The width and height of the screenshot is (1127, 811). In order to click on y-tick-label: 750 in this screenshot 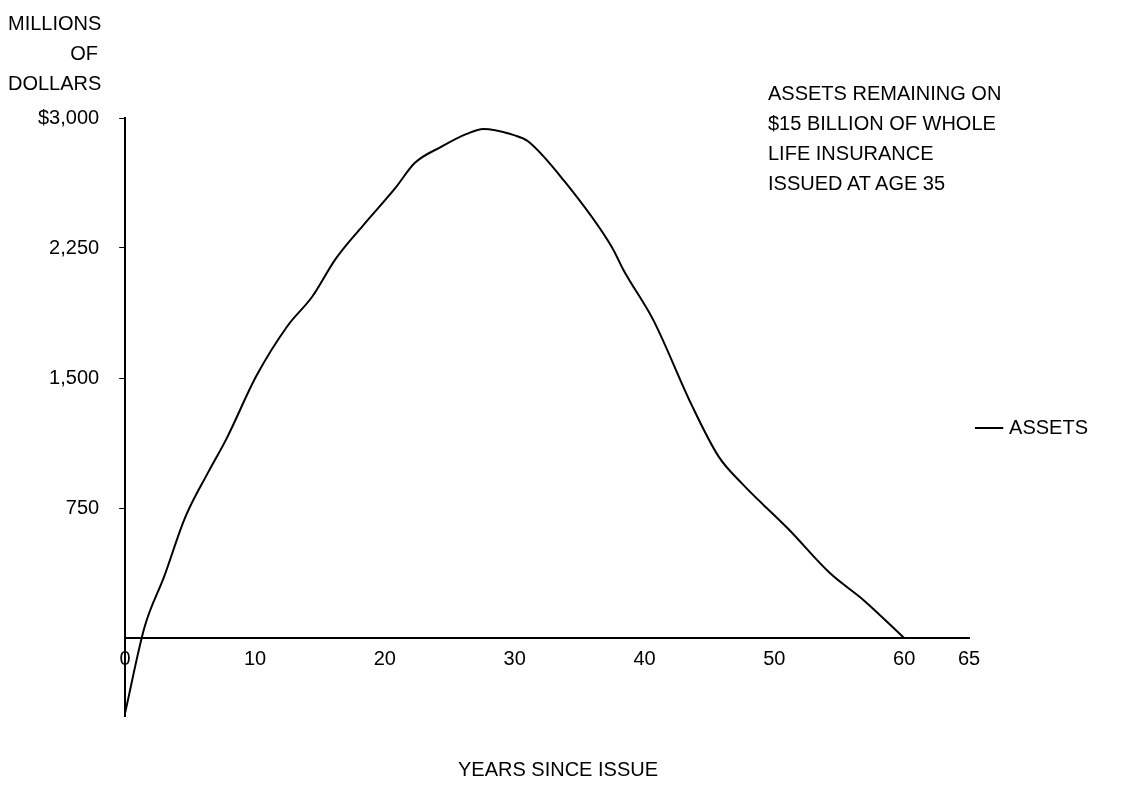, I will do `click(82, 506)`.